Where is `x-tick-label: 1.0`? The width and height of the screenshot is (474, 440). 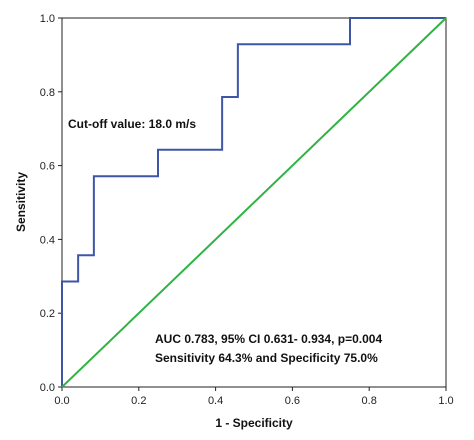
x-tick-label: 1.0 is located at coordinates (445, 401).